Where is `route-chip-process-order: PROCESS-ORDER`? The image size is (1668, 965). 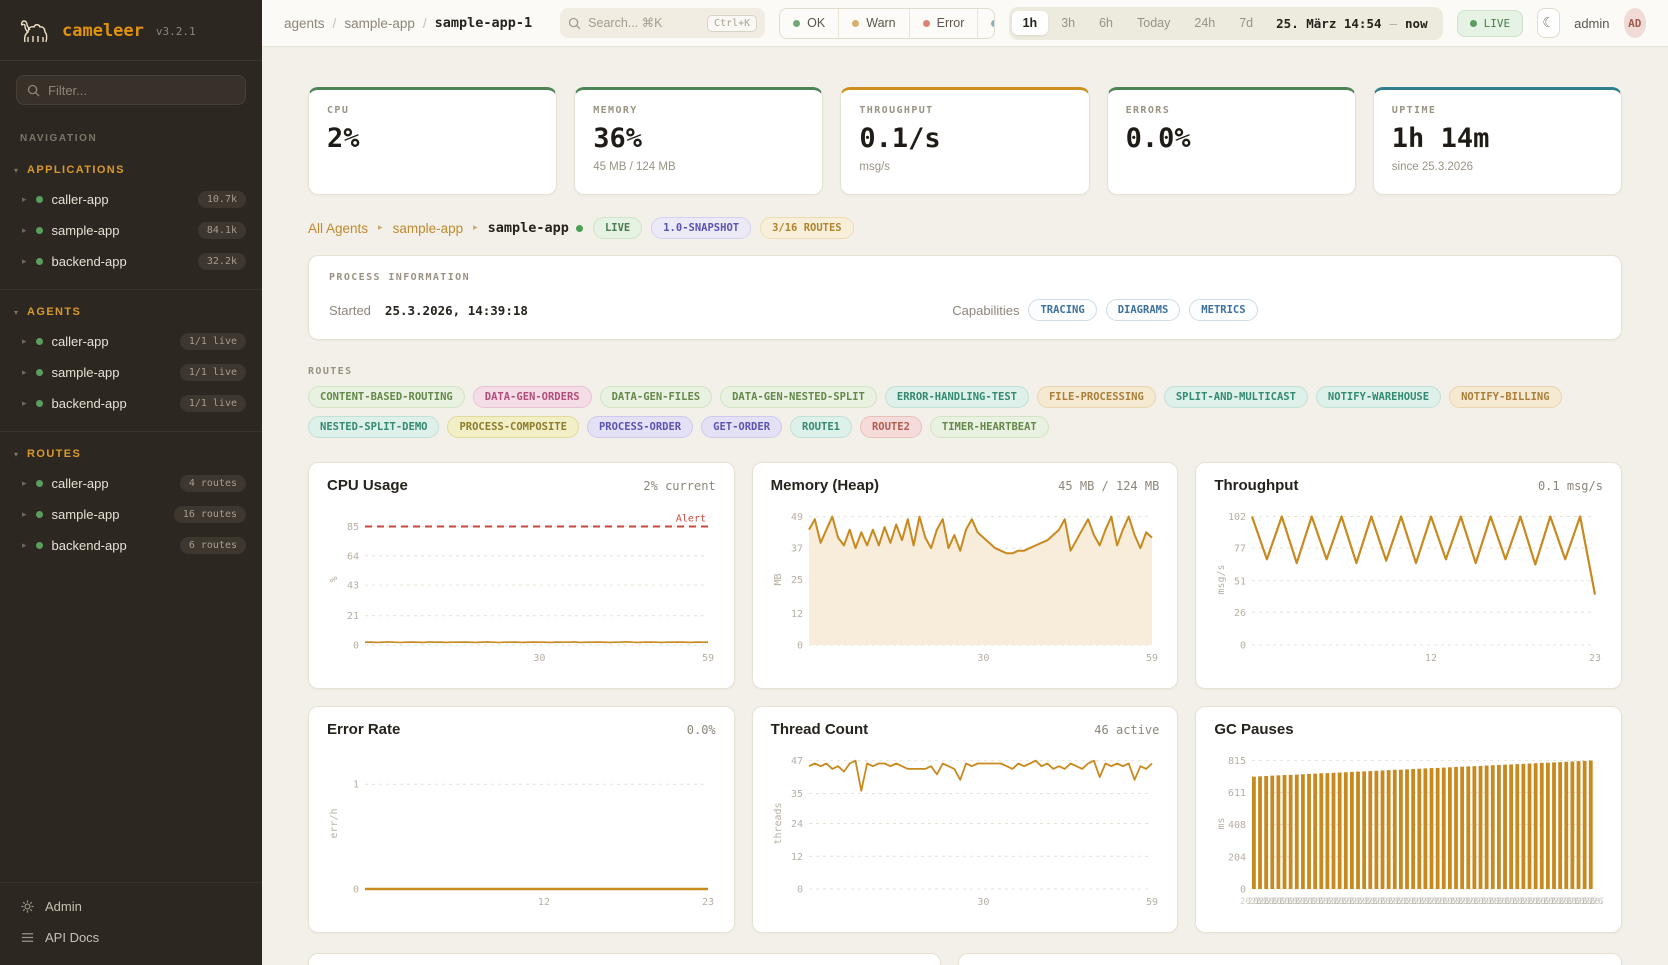 route-chip-process-order: PROCESS-ORDER is located at coordinates (640, 427).